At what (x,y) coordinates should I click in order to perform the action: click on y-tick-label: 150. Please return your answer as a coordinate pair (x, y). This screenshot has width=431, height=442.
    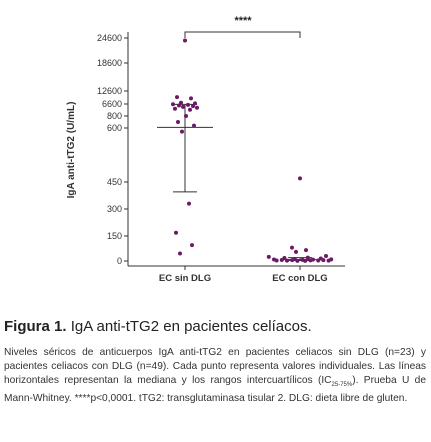
    Looking at the image, I should click on (114, 236).